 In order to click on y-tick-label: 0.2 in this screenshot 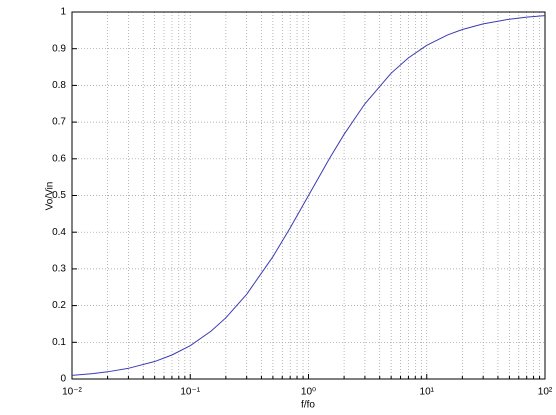, I will do `click(59, 305)`.